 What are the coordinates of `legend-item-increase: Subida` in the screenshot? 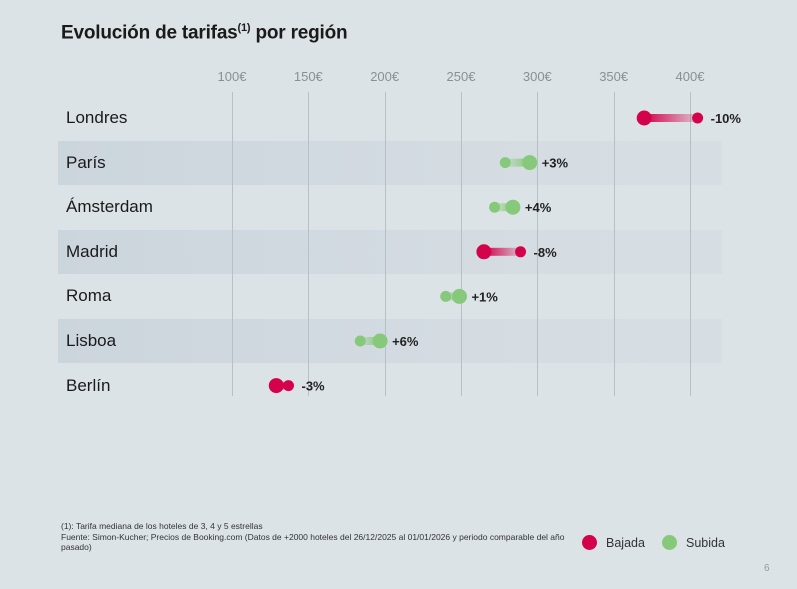 It's located at (693, 542).